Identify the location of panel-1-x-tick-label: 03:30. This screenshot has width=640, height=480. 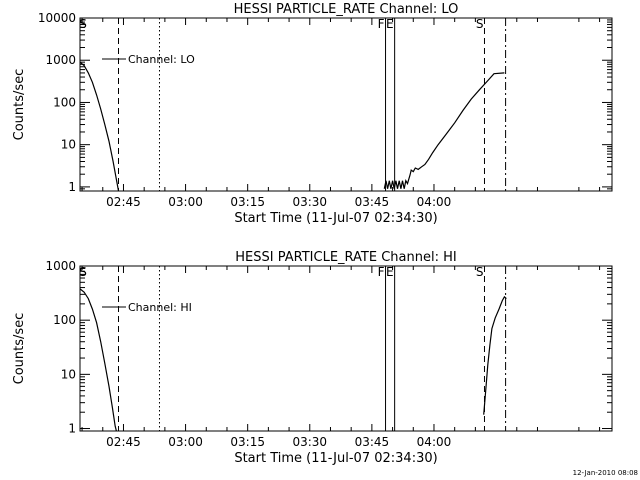
(309, 202).